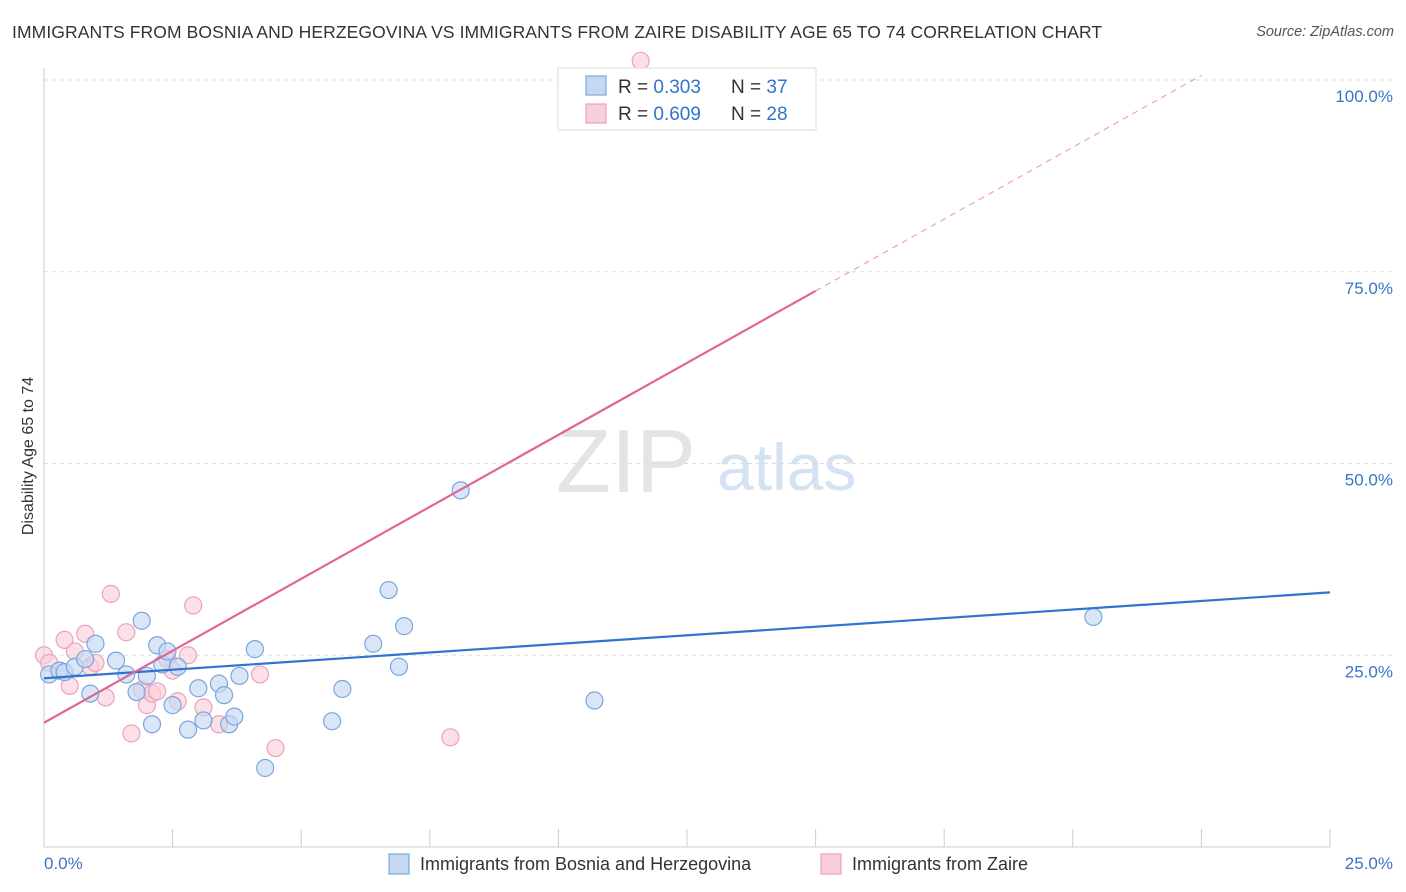 This screenshot has height=892, width=1406. Describe the element at coordinates (1369, 480) in the screenshot. I see `y-tick-label: 50.0%` at that location.